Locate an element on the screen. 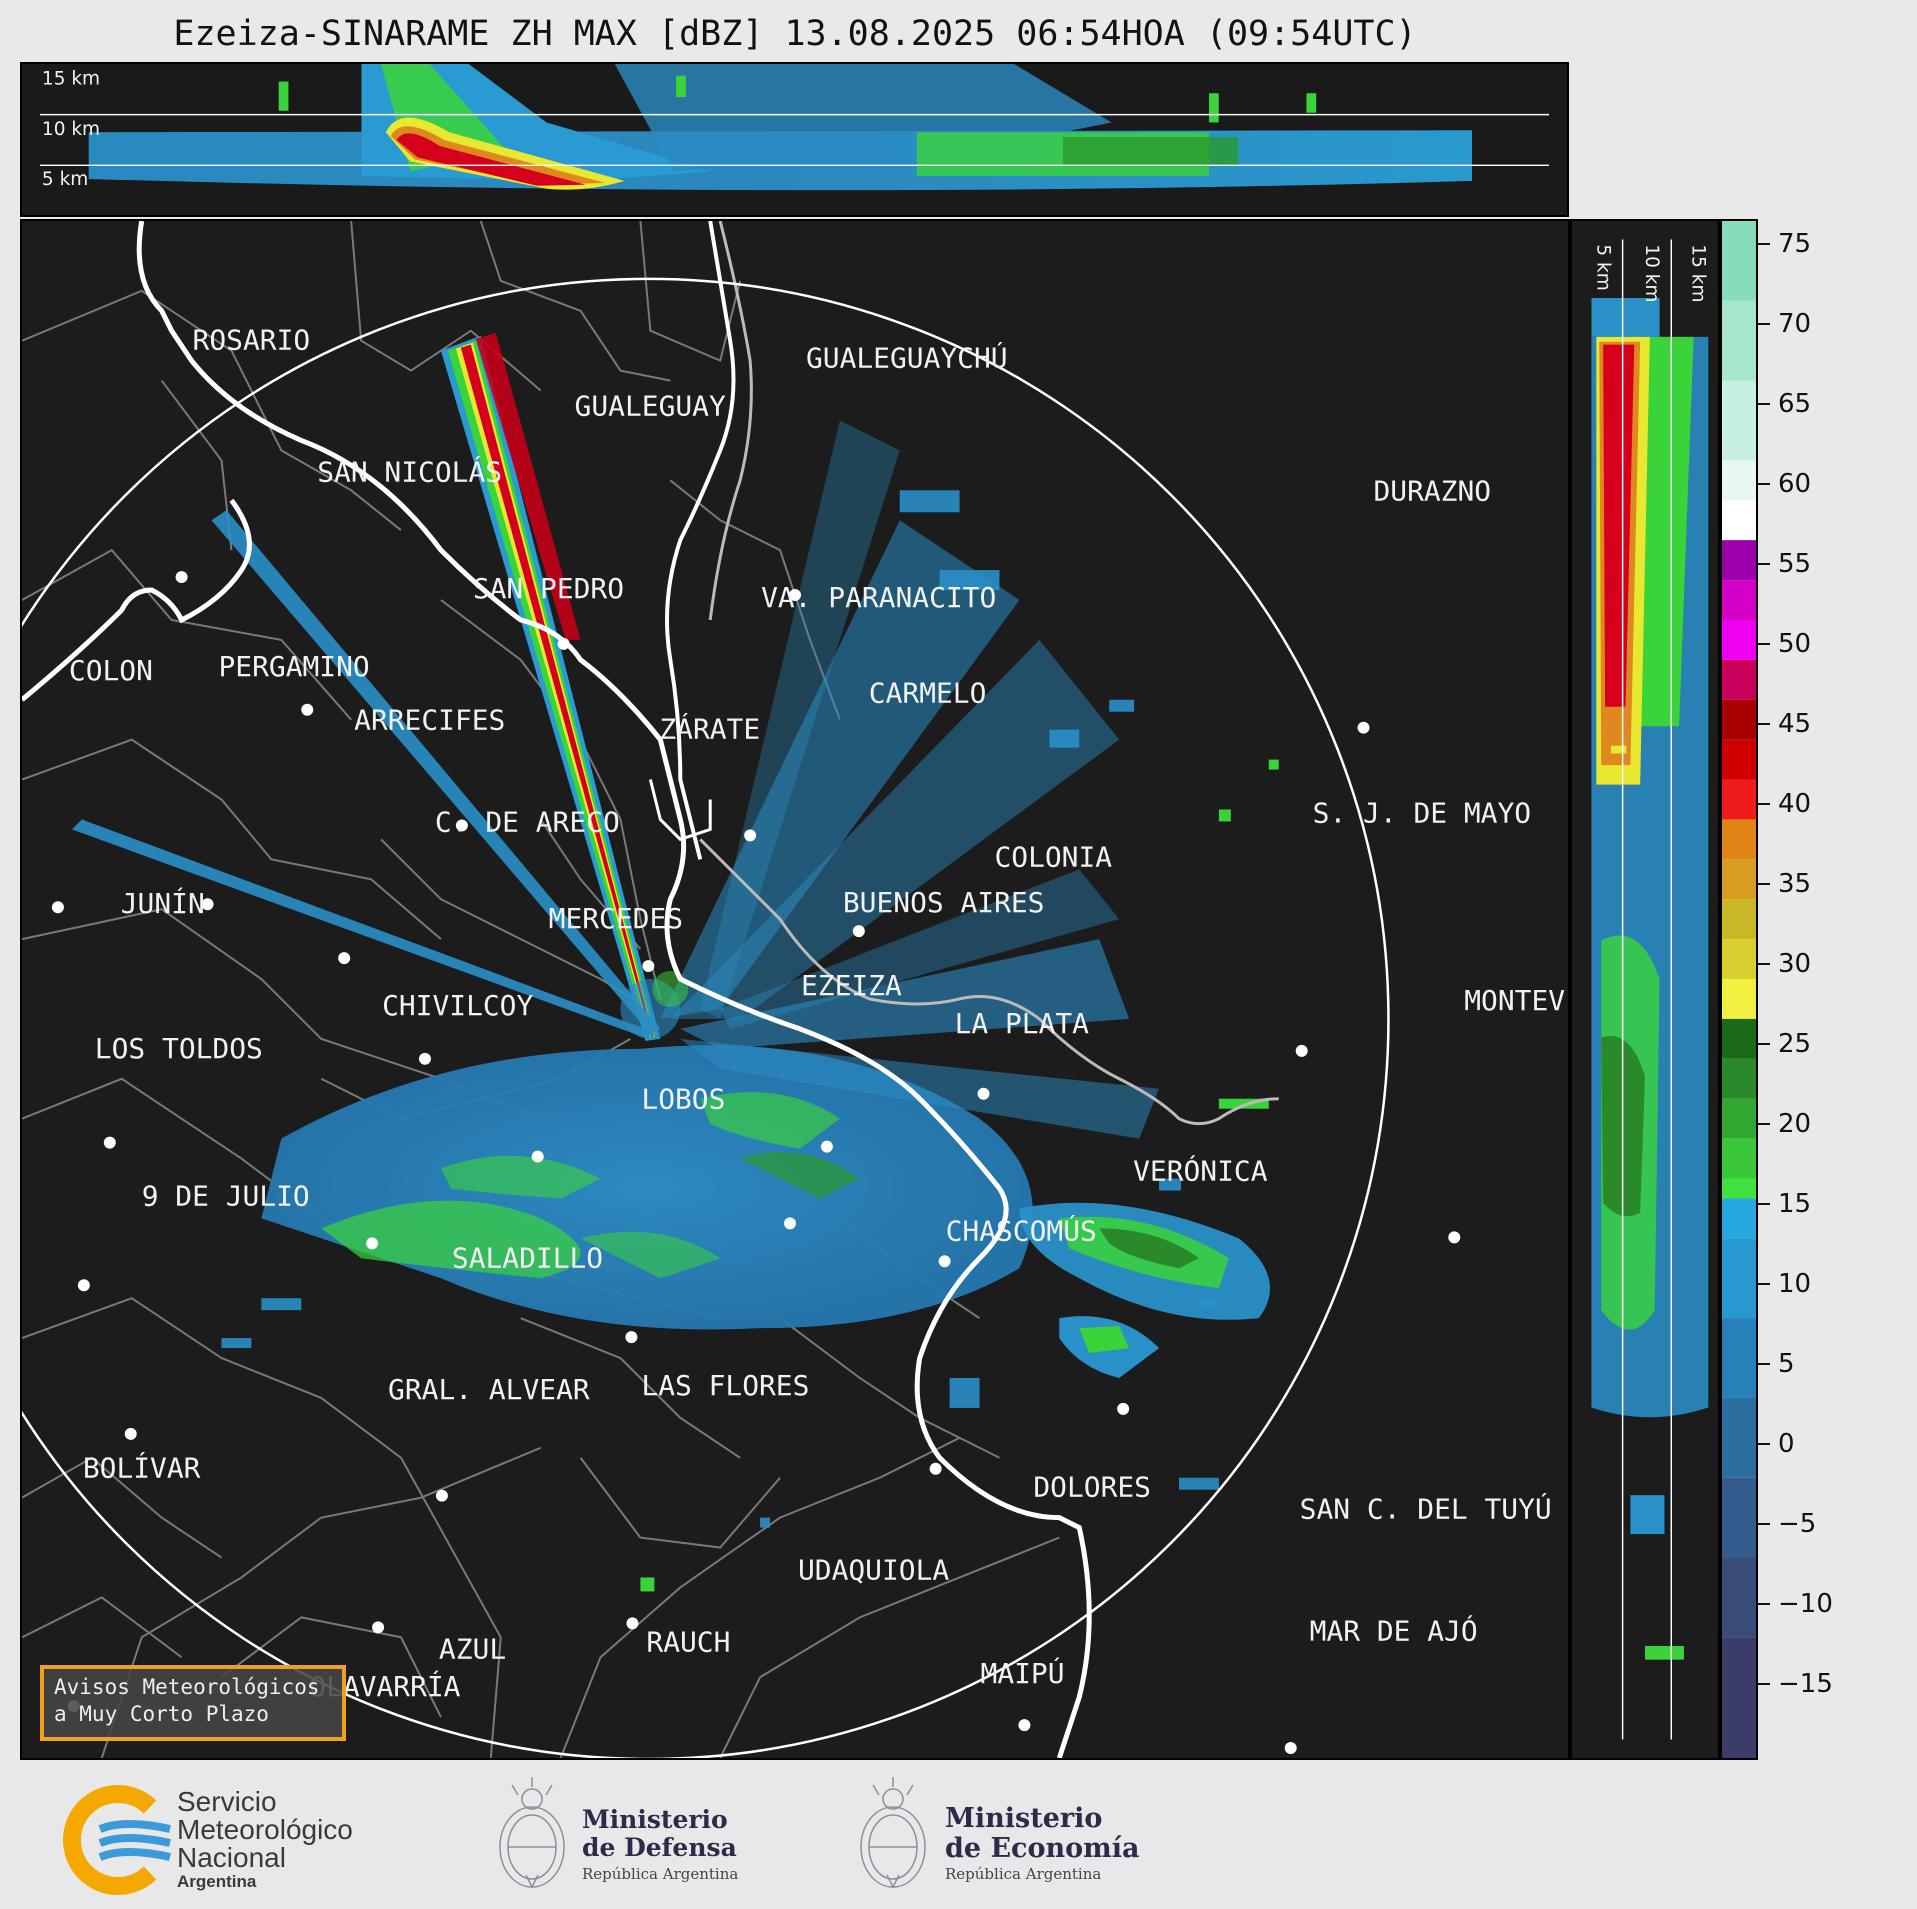 The height and width of the screenshot is (1909, 1917). economia-sub: República Argentina is located at coordinates (1023, 1874).